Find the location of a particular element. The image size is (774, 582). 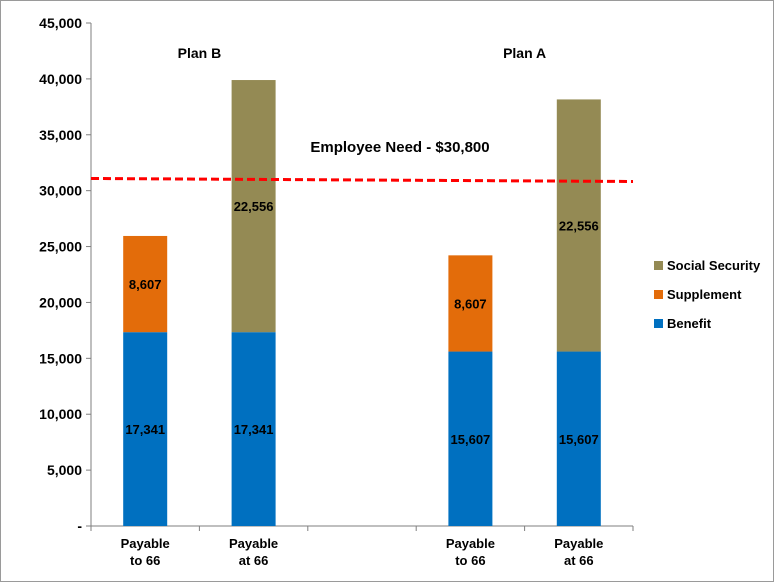

legend-label: Benefit is located at coordinates (689, 323).